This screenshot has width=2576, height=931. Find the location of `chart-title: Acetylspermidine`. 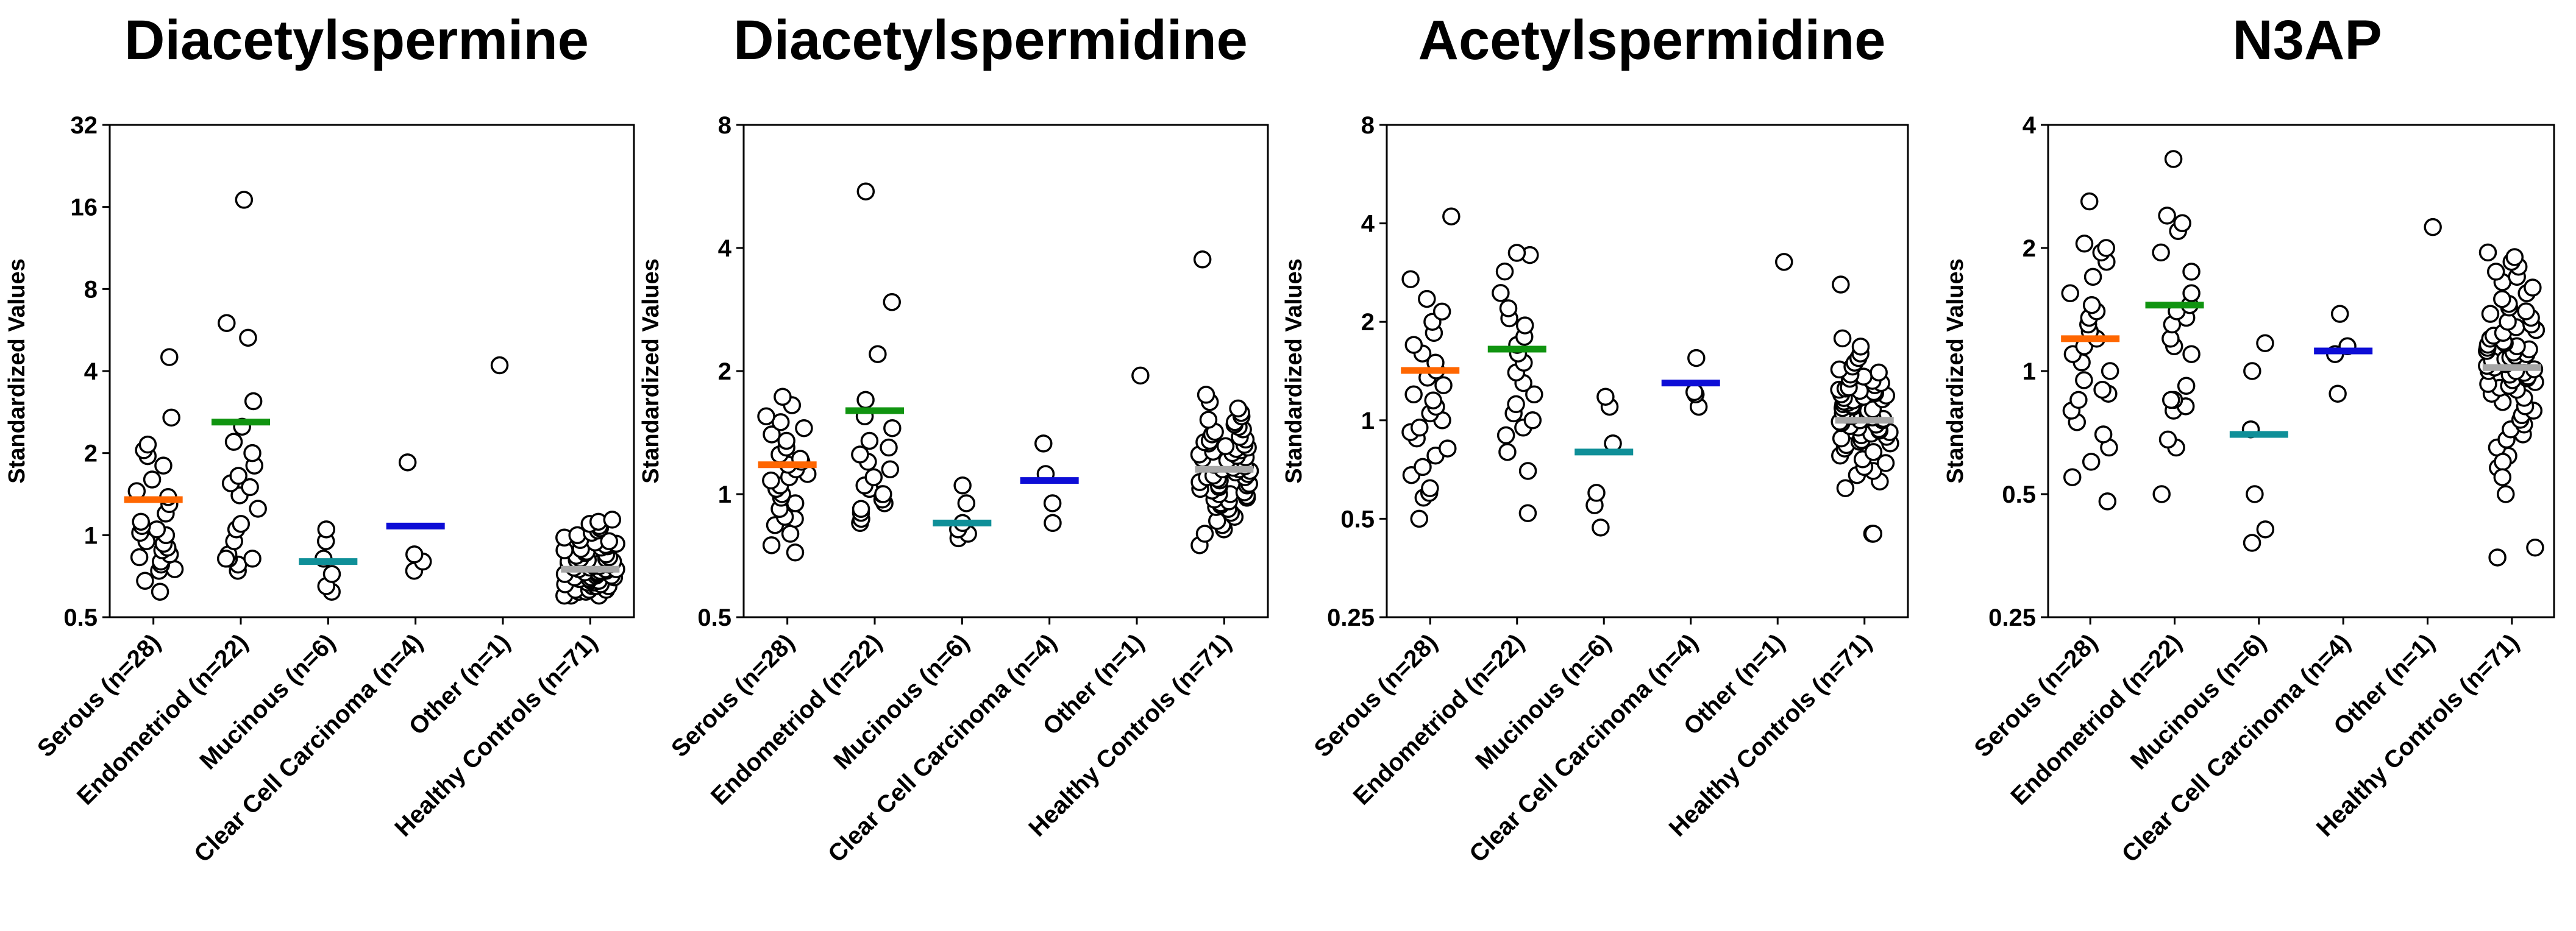

chart-title: Acetylspermidine is located at coordinates (1652, 40).